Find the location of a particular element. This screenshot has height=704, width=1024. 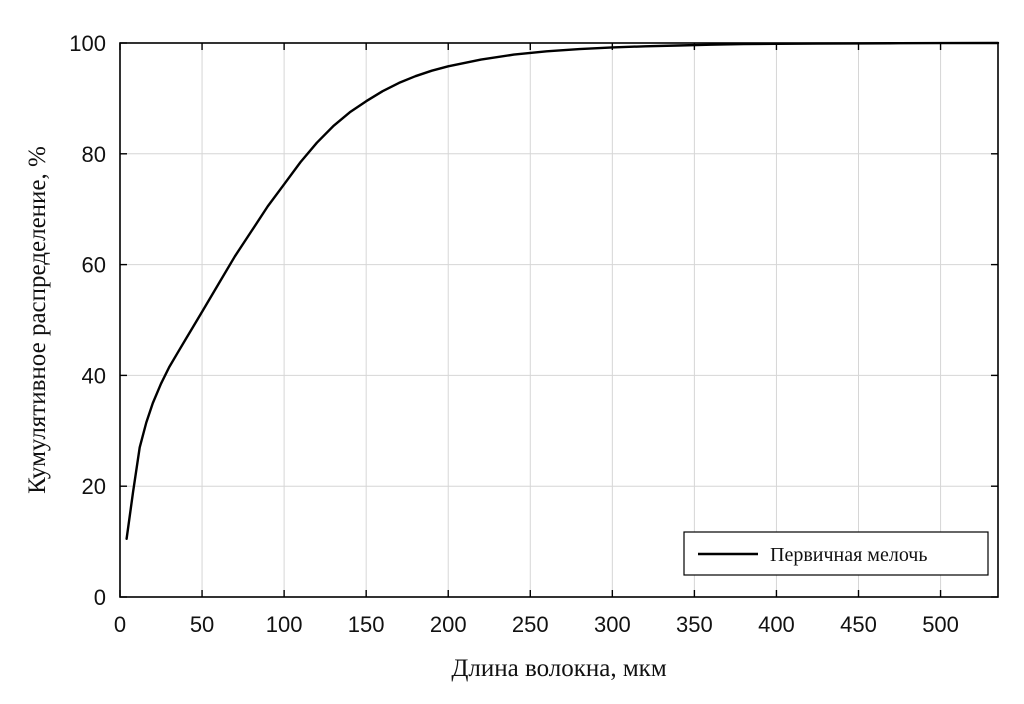

y-axis-title: Кумулятивное распределение, % is located at coordinates (37, 320).